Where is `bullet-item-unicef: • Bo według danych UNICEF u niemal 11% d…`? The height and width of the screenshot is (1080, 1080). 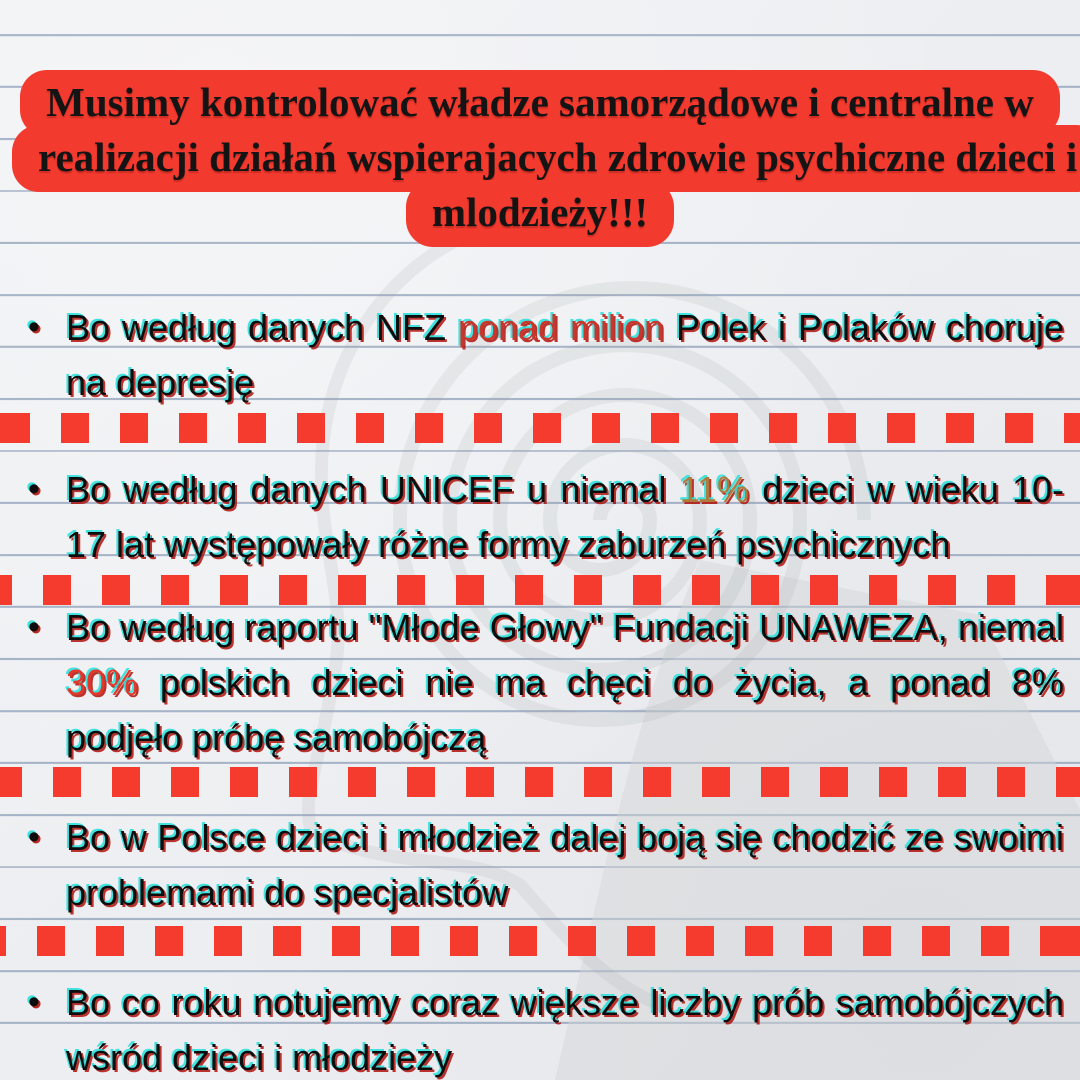
bullet-item-unicef: • Bo według danych UNICEF u niemal 11% d… is located at coordinates (546, 517).